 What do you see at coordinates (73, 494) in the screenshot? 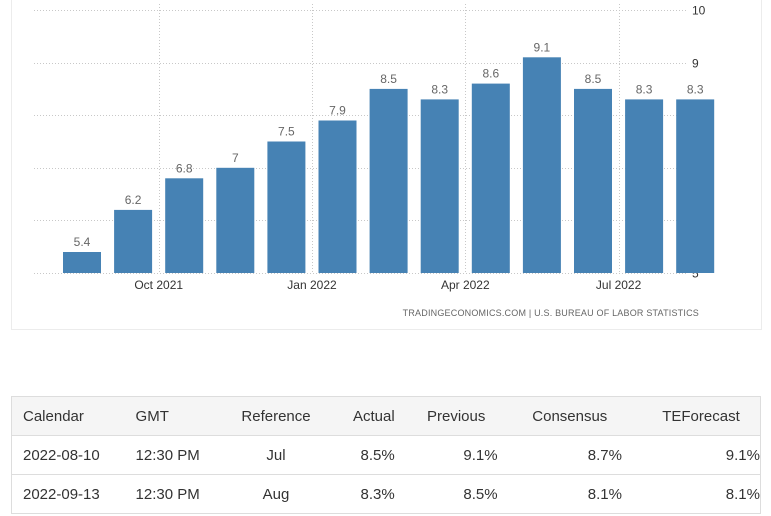
I see `cell-date: 2022-09-13` at bounding box center [73, 494].